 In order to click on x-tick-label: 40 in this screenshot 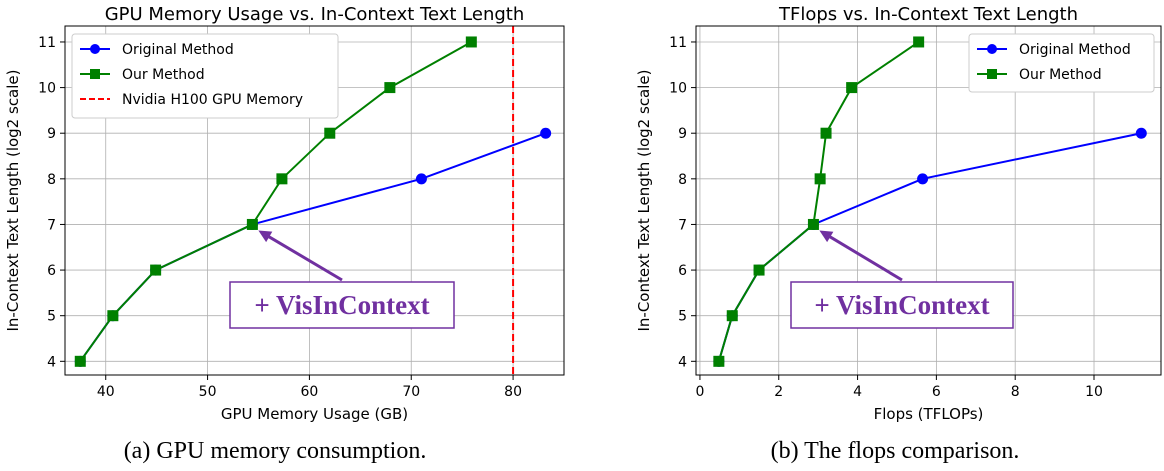, I will do `click(106, 392)`.